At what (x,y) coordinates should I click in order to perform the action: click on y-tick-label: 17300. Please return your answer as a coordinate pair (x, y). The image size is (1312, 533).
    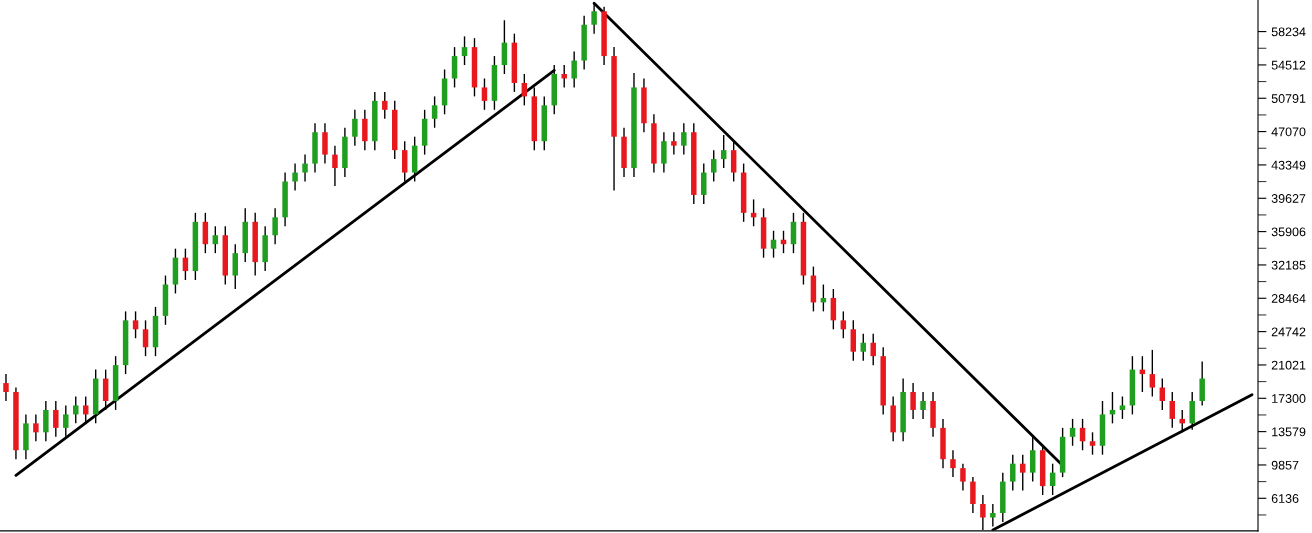
    Looking at the image, I should click on (1289, 398).